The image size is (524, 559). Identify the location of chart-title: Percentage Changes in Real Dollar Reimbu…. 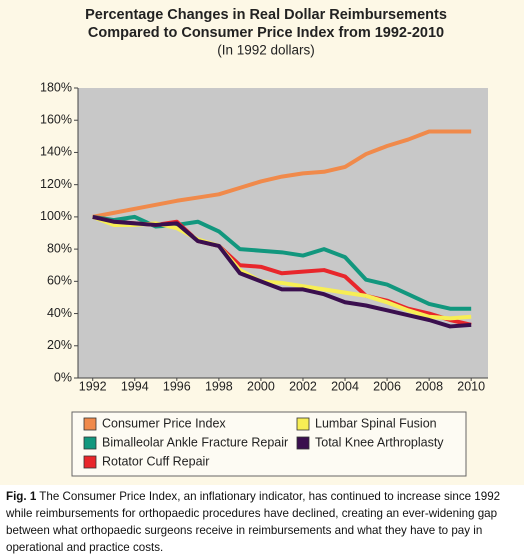
(266, 15).